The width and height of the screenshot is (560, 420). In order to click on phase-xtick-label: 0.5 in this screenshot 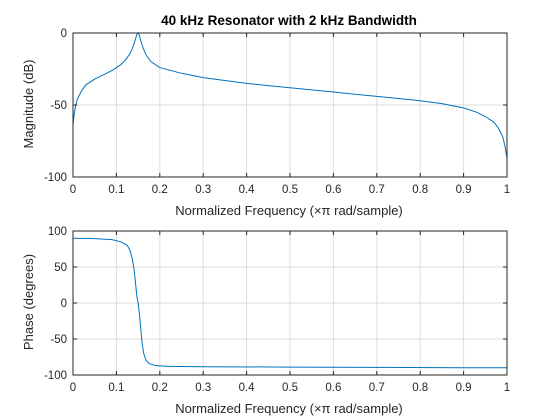, I will do `click(290, 388)`.